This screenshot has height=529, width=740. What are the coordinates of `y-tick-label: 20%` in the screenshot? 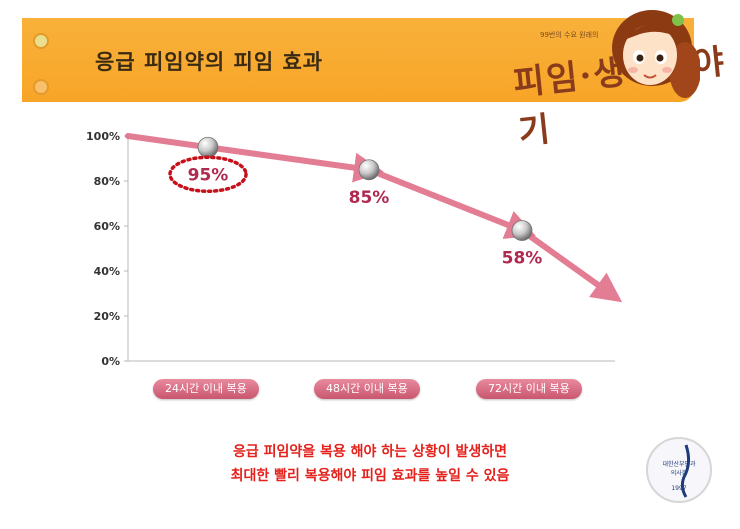 It's located at (107, 316).